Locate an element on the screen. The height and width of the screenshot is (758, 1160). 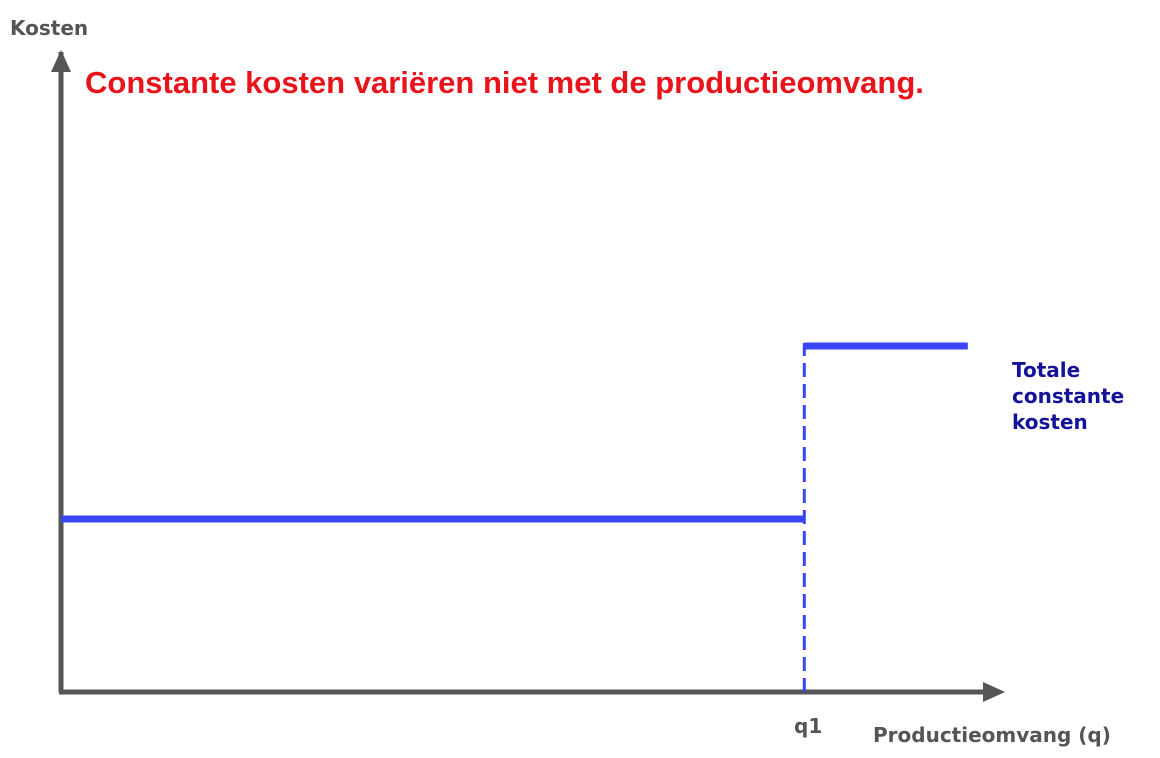
series-label: Totale constante kosten is located at coordinates (1068, 396).